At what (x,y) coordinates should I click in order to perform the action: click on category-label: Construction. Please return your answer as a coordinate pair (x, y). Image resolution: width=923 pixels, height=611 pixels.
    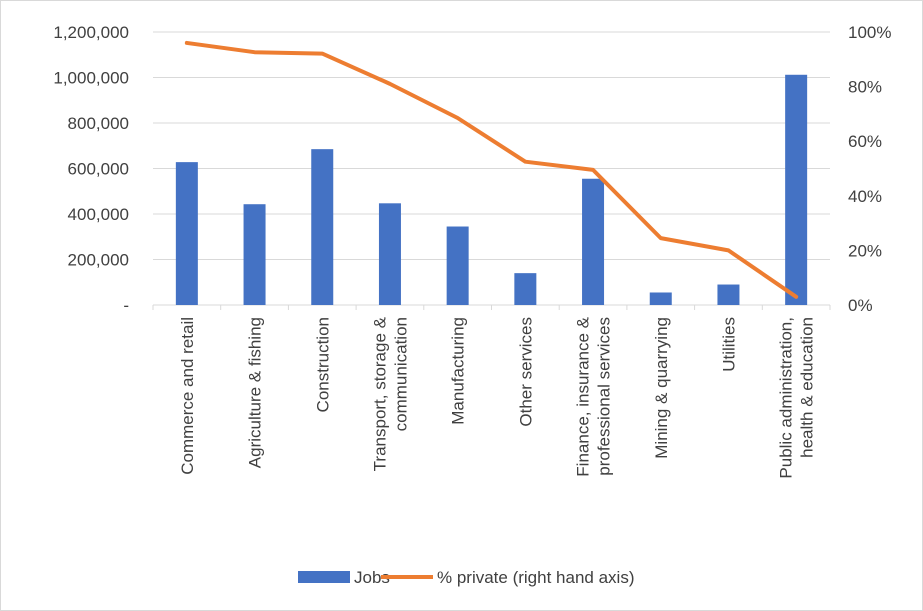
    Looking at the image, I should click on (322, 364).